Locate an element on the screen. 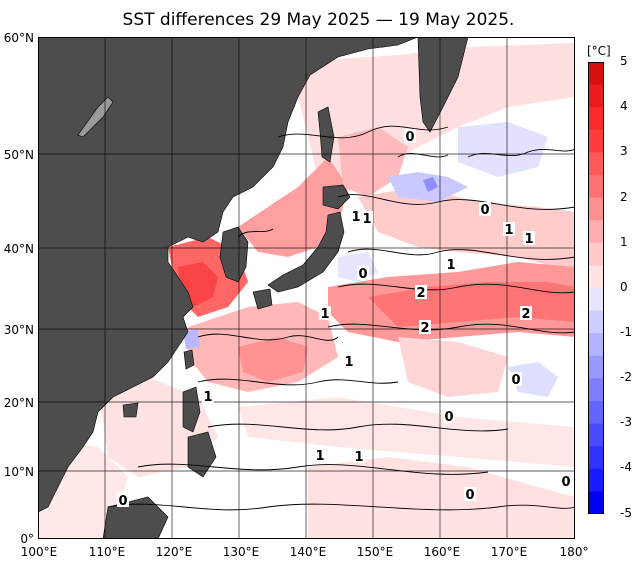 This screenshot has height=564, width=637. lon-label-180: 180° is located at coordinates (574, 552).